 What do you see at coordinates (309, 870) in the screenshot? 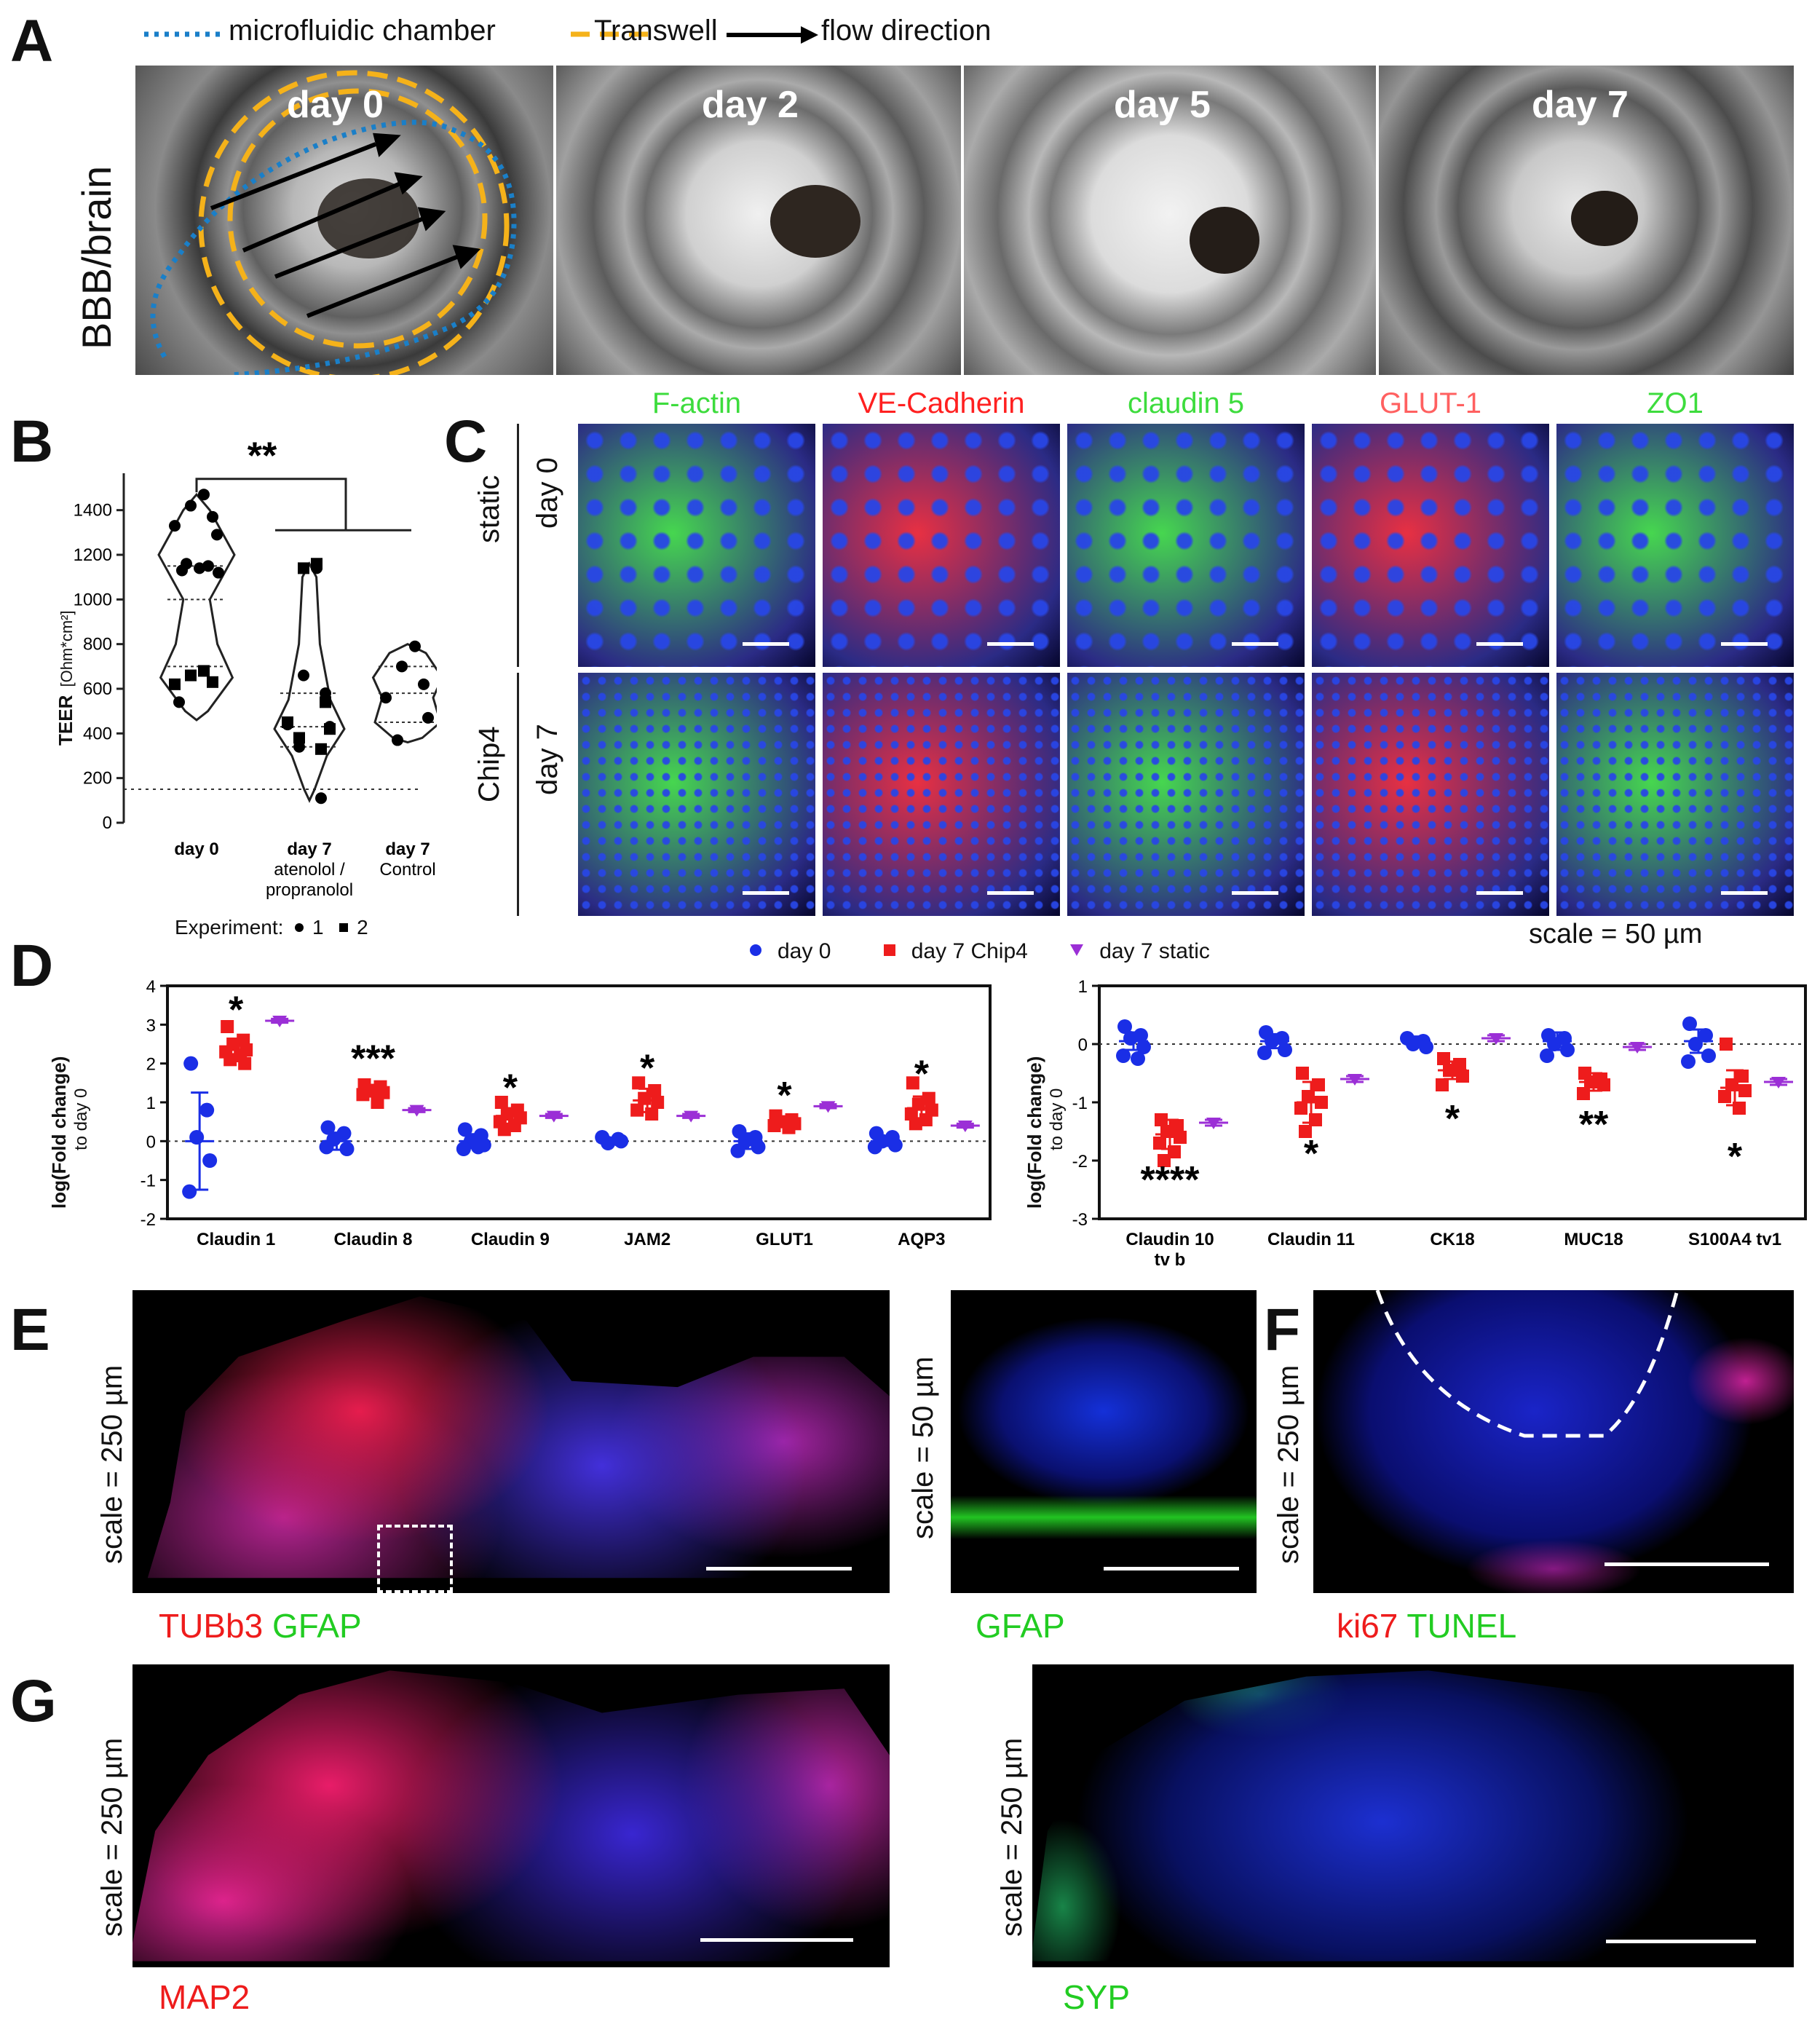
I see `x-category-label: atenolol /` at bounding box center [309, 870].